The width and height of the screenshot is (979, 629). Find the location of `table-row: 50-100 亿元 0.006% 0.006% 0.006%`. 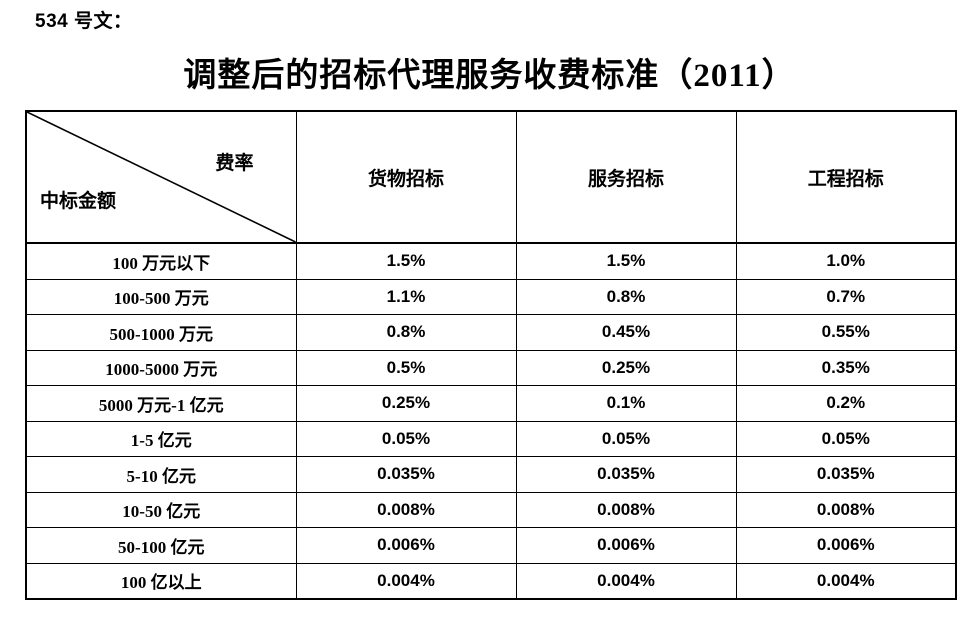

table-row: 50-100 亿元 0.006% 0.006% 0.006% is located at coordinates (491, 545).